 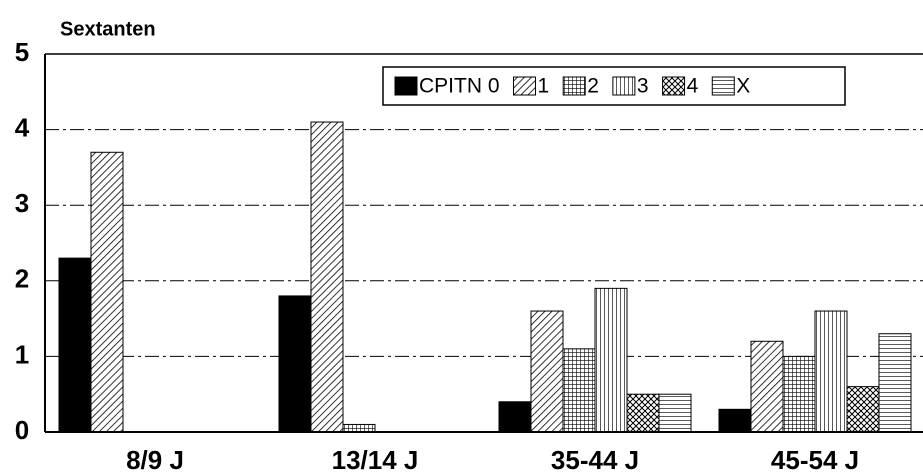 What do you see at coordinates (22, 52) in the screenshot?
I see `y-tick-label: 5` at bounding box center [22, 52].